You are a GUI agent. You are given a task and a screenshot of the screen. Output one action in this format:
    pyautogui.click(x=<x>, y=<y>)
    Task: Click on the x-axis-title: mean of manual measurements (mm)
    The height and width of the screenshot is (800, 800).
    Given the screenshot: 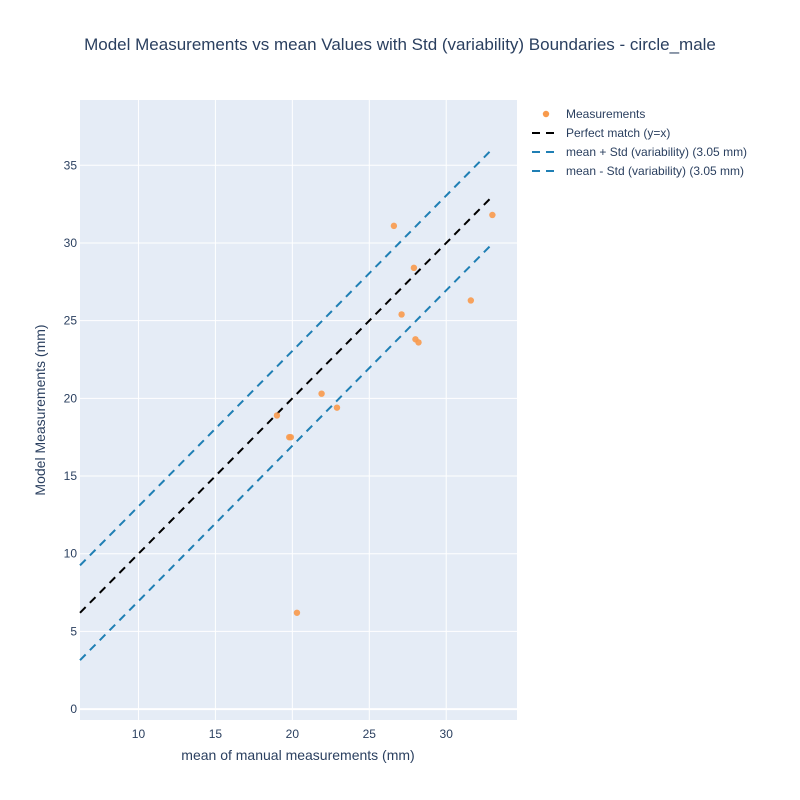 What is the action you would take?
    pyautogui.click(x=297, y=755)
    